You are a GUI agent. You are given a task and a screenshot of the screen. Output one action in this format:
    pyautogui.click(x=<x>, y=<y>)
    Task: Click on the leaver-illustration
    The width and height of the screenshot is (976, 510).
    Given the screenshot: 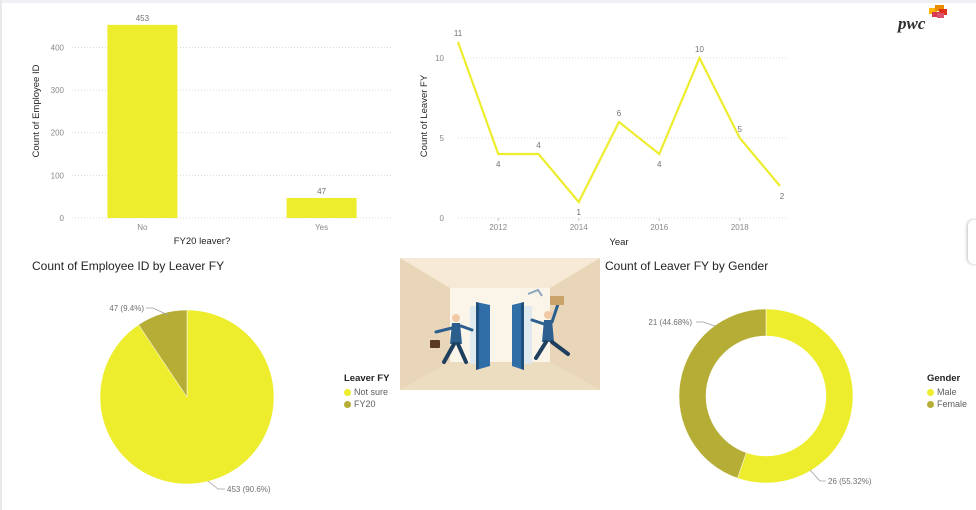 What is the action you would take?
    pyautogui.click(x=500, y=324)
    